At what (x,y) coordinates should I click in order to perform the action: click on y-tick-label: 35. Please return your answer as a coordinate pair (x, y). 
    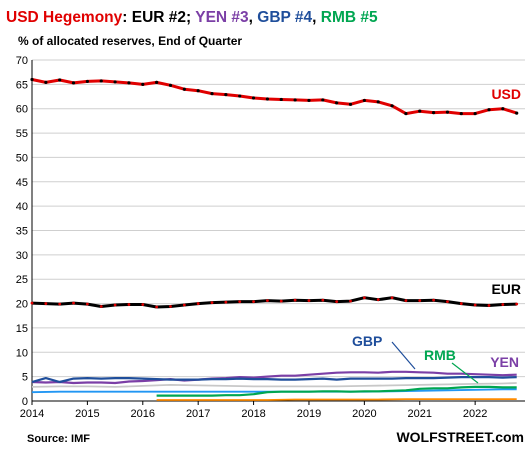
    Looking at the image, I should click on (22, 232).